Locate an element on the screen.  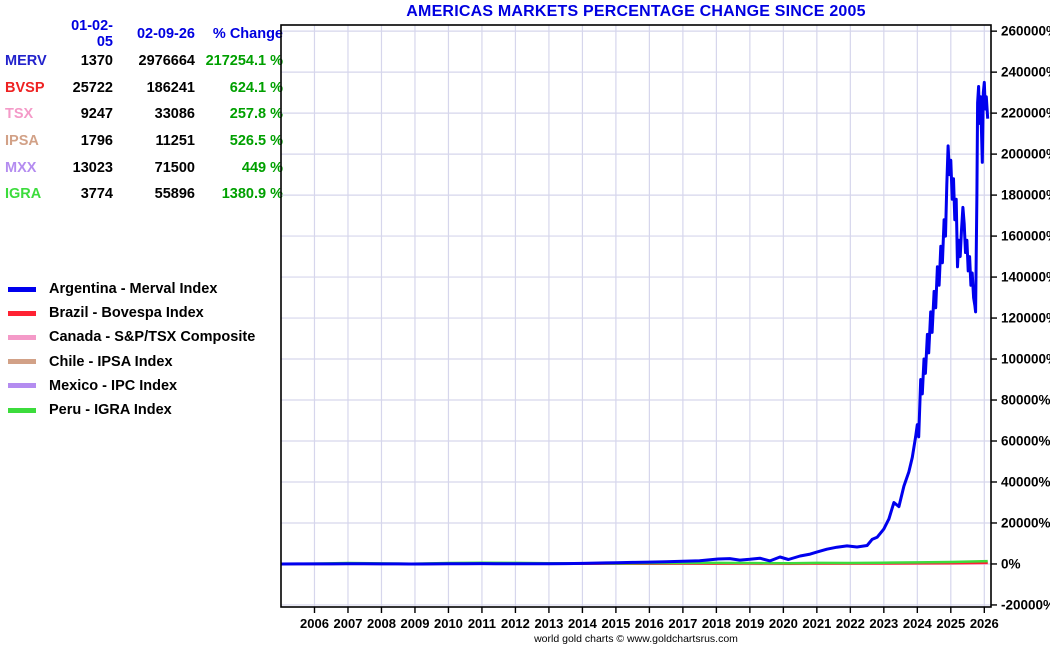
stats-ticker: TSX is located at coordinates (19, 114).